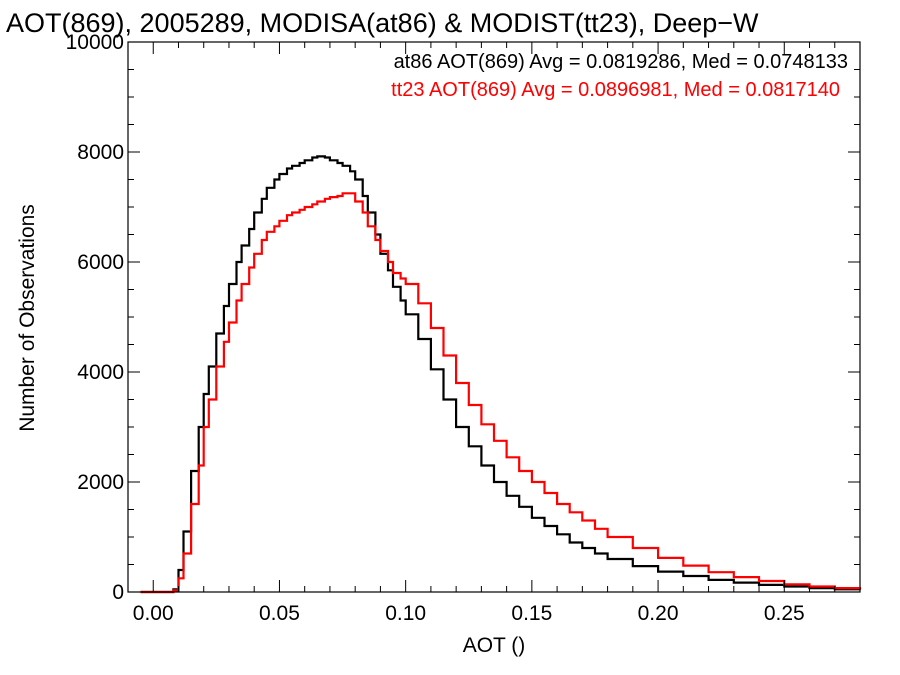 The image size is (900, 675). Describe the element at coordinates (405, 613) in the screenshot. I see `x-tick-label: 0.10` at that location.